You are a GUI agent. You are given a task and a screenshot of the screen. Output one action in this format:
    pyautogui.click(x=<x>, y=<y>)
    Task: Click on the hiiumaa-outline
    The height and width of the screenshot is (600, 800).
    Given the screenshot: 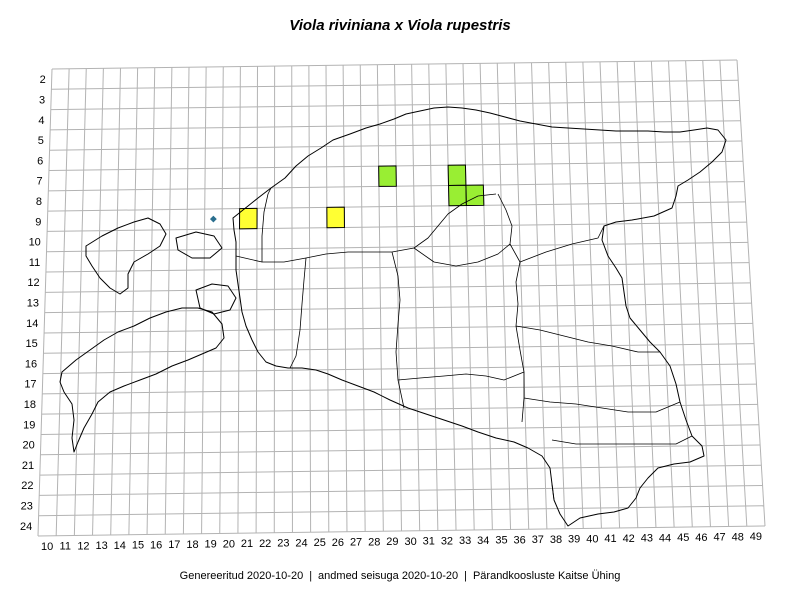 What is the action you would take?
    pyautogui.click(x=126, y=256)
    